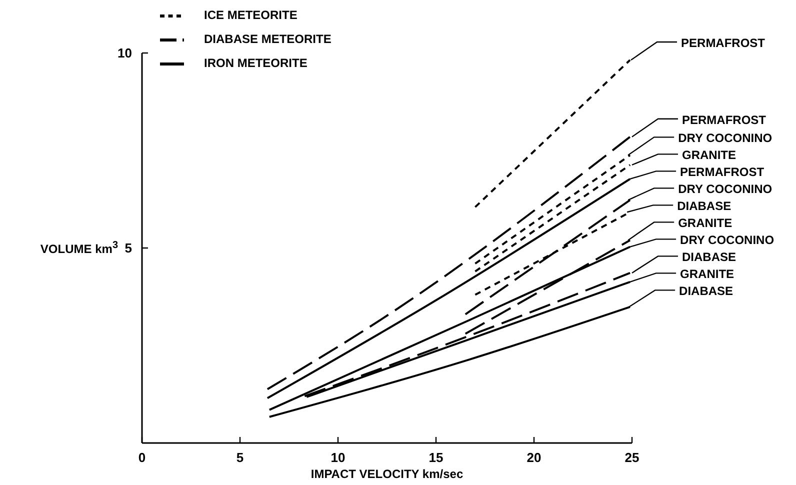 This screenshot has height=485, width=796. Describe the element at coordinates (268, 39) in the screenshot. I see `legend-label: DIABASE METEORITE` at that location.